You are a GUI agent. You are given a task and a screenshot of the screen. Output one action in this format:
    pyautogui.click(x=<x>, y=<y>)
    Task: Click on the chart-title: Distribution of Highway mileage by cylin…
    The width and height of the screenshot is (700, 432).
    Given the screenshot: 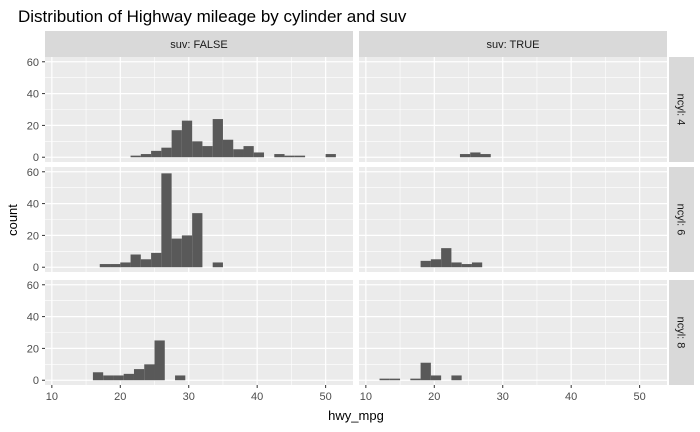 What is the action you would take?
    pyautogui.click(x=212, y=16)
    